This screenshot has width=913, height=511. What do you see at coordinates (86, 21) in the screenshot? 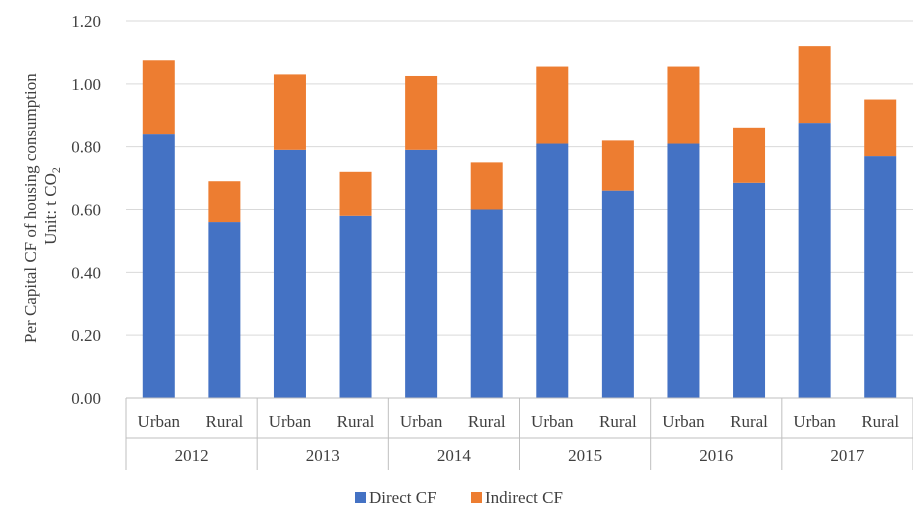
I see `y-tick-label: 1.20` at bounding box center [86, 21].